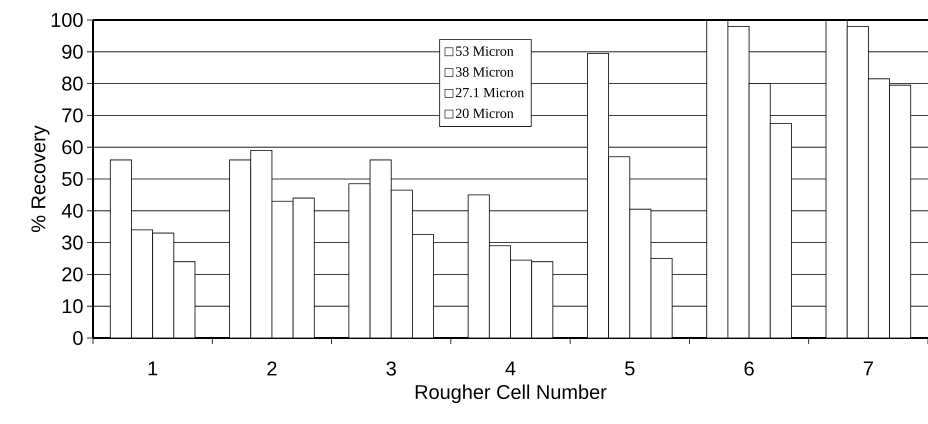  I want to click on legend-label: 38 Micron, so click(485, 72).